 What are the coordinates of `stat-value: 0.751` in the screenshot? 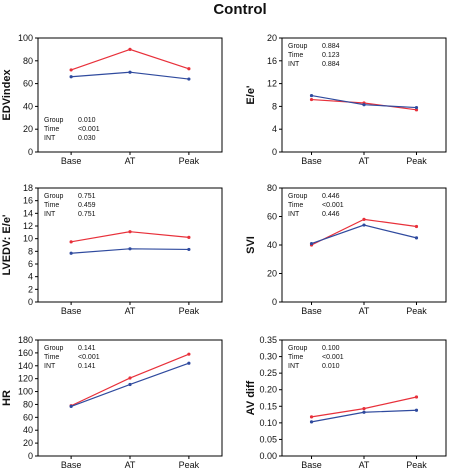 It's located at (87, 196).